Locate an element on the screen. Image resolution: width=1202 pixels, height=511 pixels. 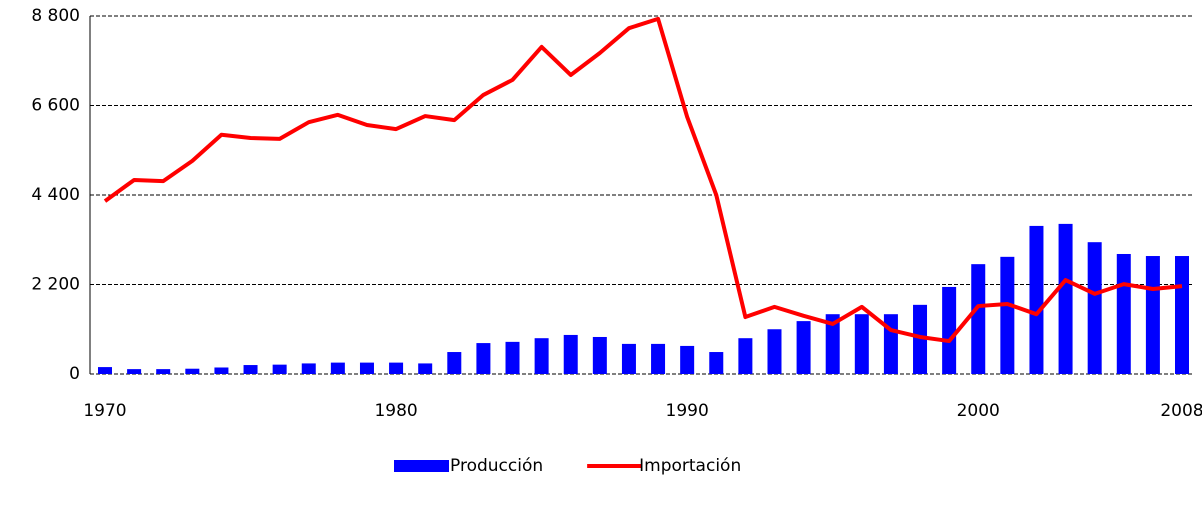
legend-swatch is located at coordinates (421, 466).